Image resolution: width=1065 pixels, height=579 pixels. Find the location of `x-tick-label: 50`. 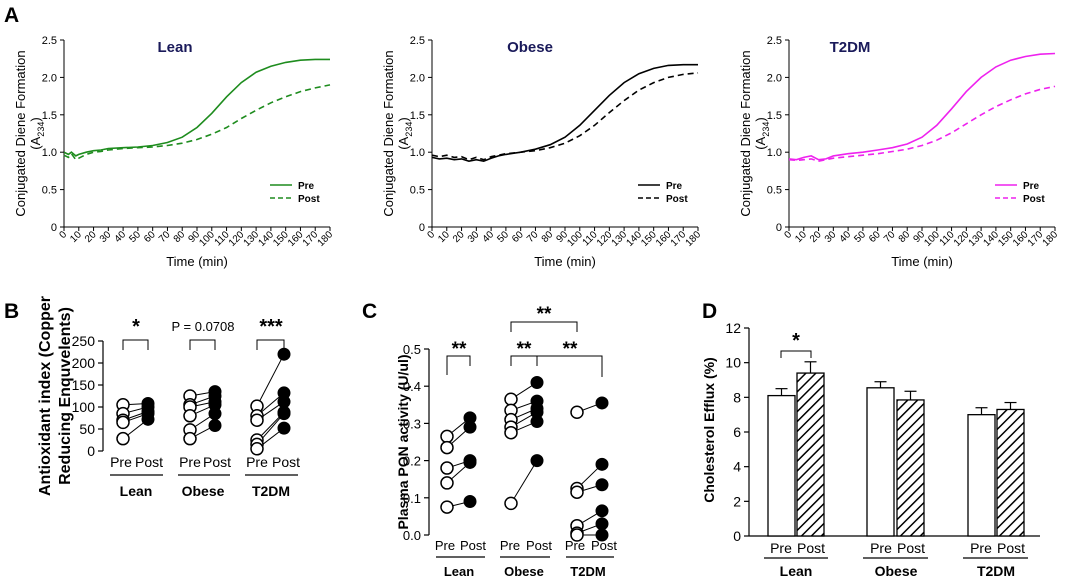

x-tick-label: 50 is located at coordinates (503, 237).